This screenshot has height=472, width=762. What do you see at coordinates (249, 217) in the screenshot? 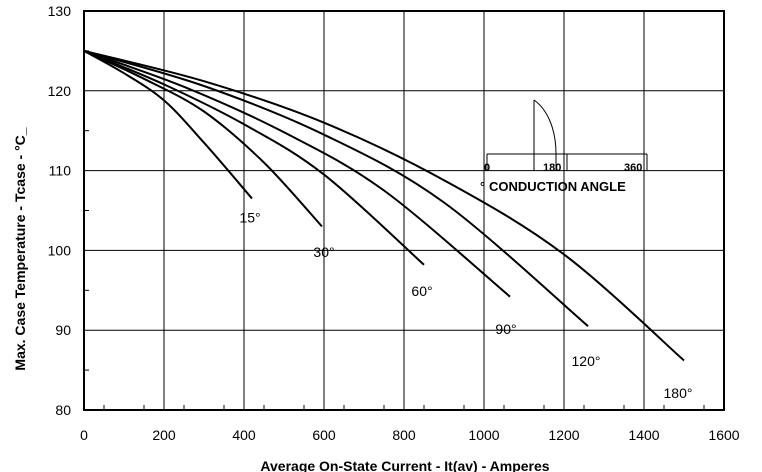
I see `series-label-0: 15°` at bounding box center [249, 217].